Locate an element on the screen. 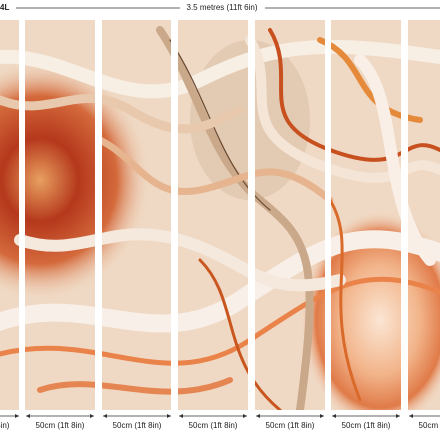 The height and width of the screenshot is (440, 440). total-width-label: 3.5 metres (11ft 6in) is located at coordinates (222, 7).